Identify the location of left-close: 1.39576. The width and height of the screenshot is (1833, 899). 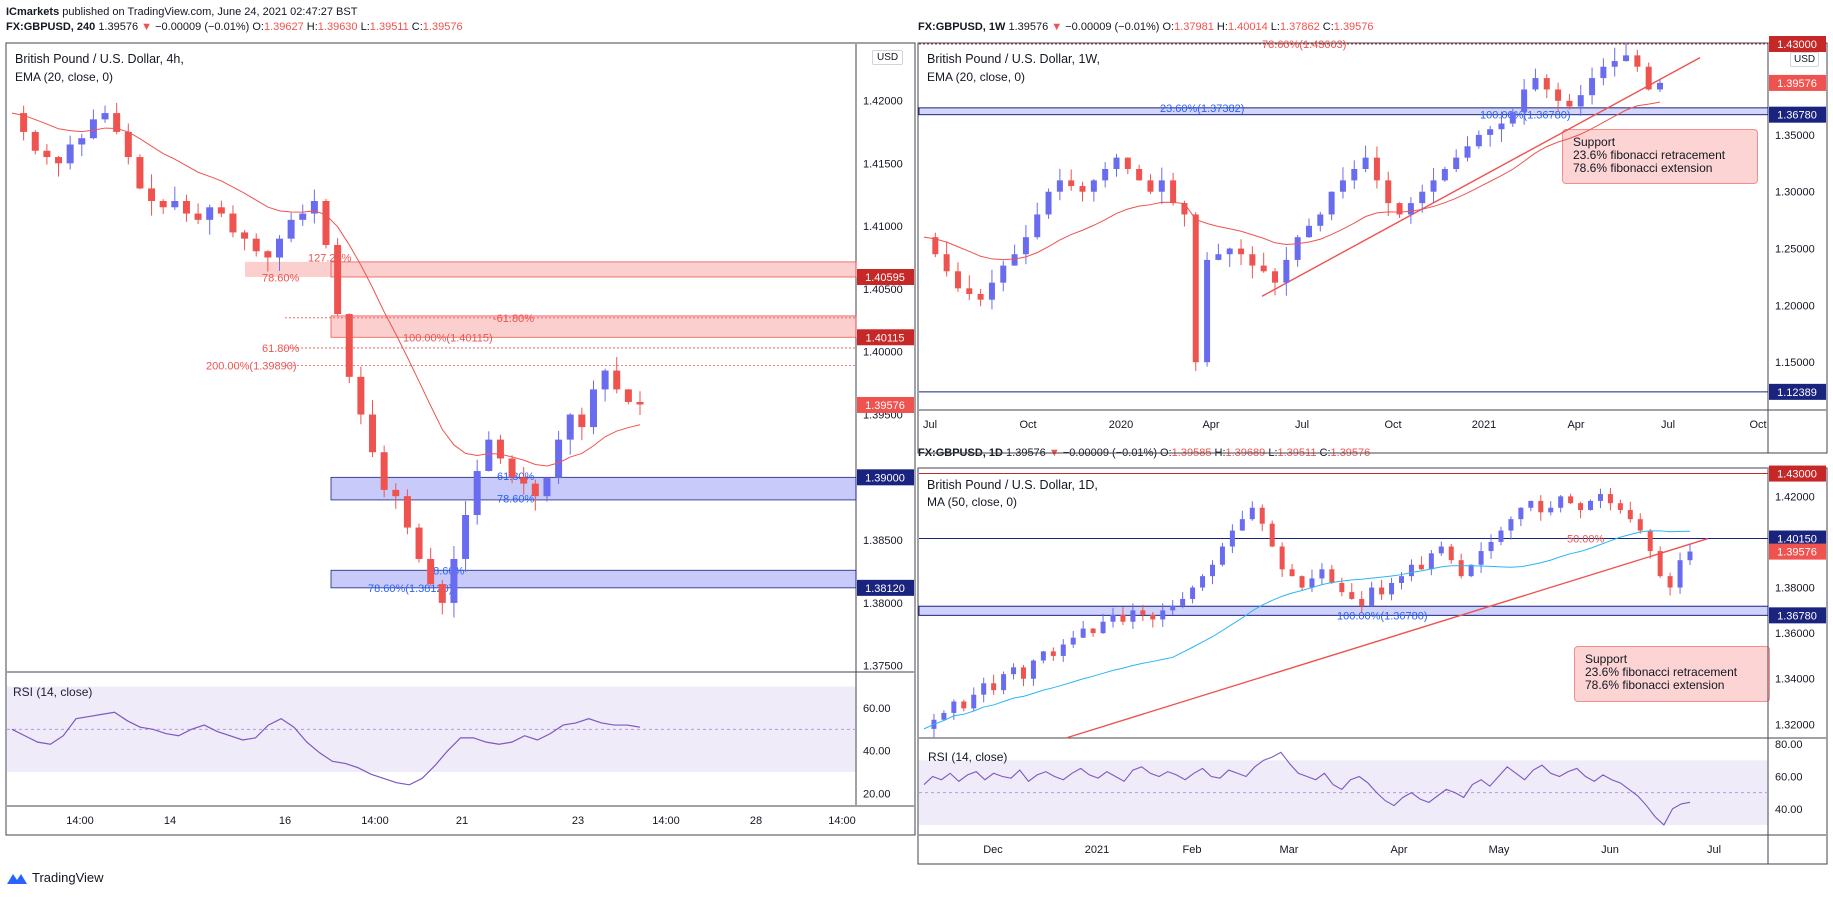
(442, 27).